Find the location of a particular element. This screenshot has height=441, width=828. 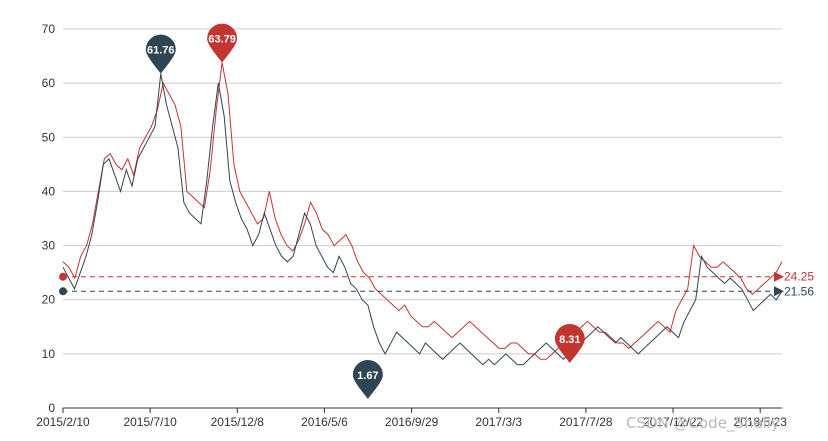

x-tick-label: 2016/5/6 is located at coordinates (324, 422).